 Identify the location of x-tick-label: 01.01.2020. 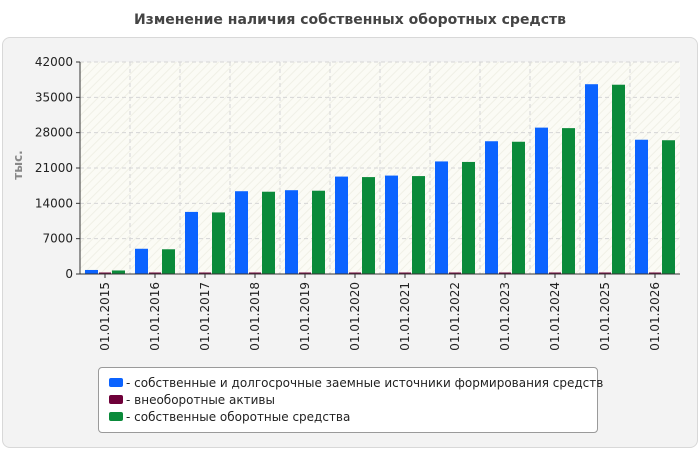
(355, 316).